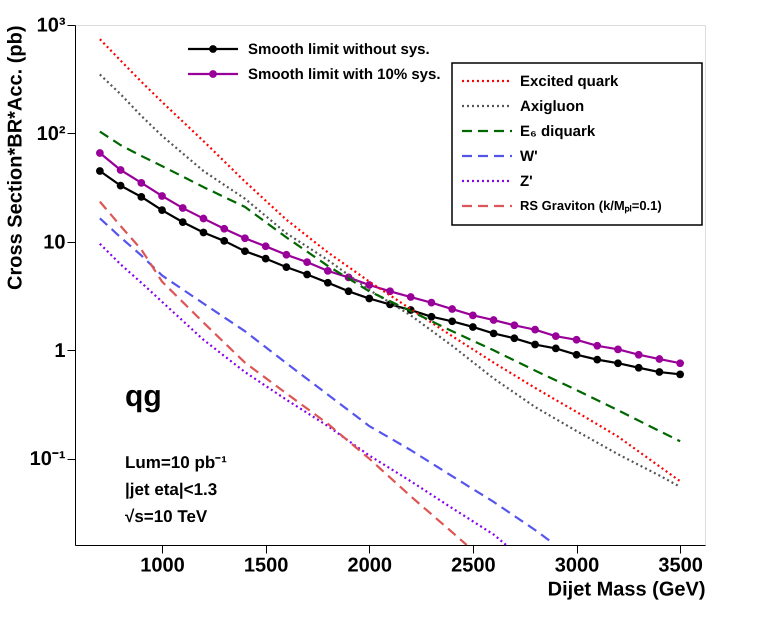 The height and width of the screenshot is (633, 765). I want to click on legend-label: Smooth limit with 10% sys., so click(344, 74).